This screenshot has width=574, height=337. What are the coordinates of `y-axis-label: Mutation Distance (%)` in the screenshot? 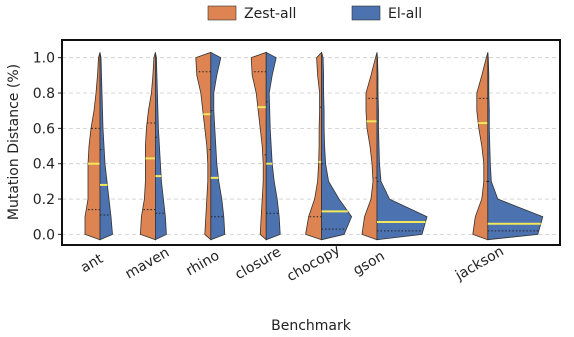 It's located at (14, 142).